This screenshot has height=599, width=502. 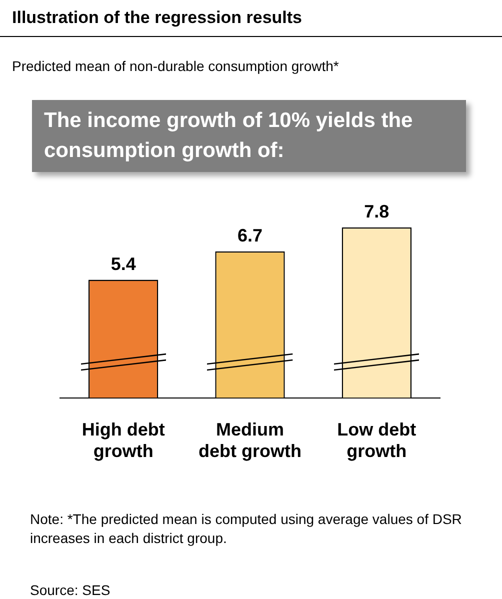 What do you see at coordinates (377, 211) in the screenshot?
I see `data-label: 7.8` at bounding box center [377, 211].